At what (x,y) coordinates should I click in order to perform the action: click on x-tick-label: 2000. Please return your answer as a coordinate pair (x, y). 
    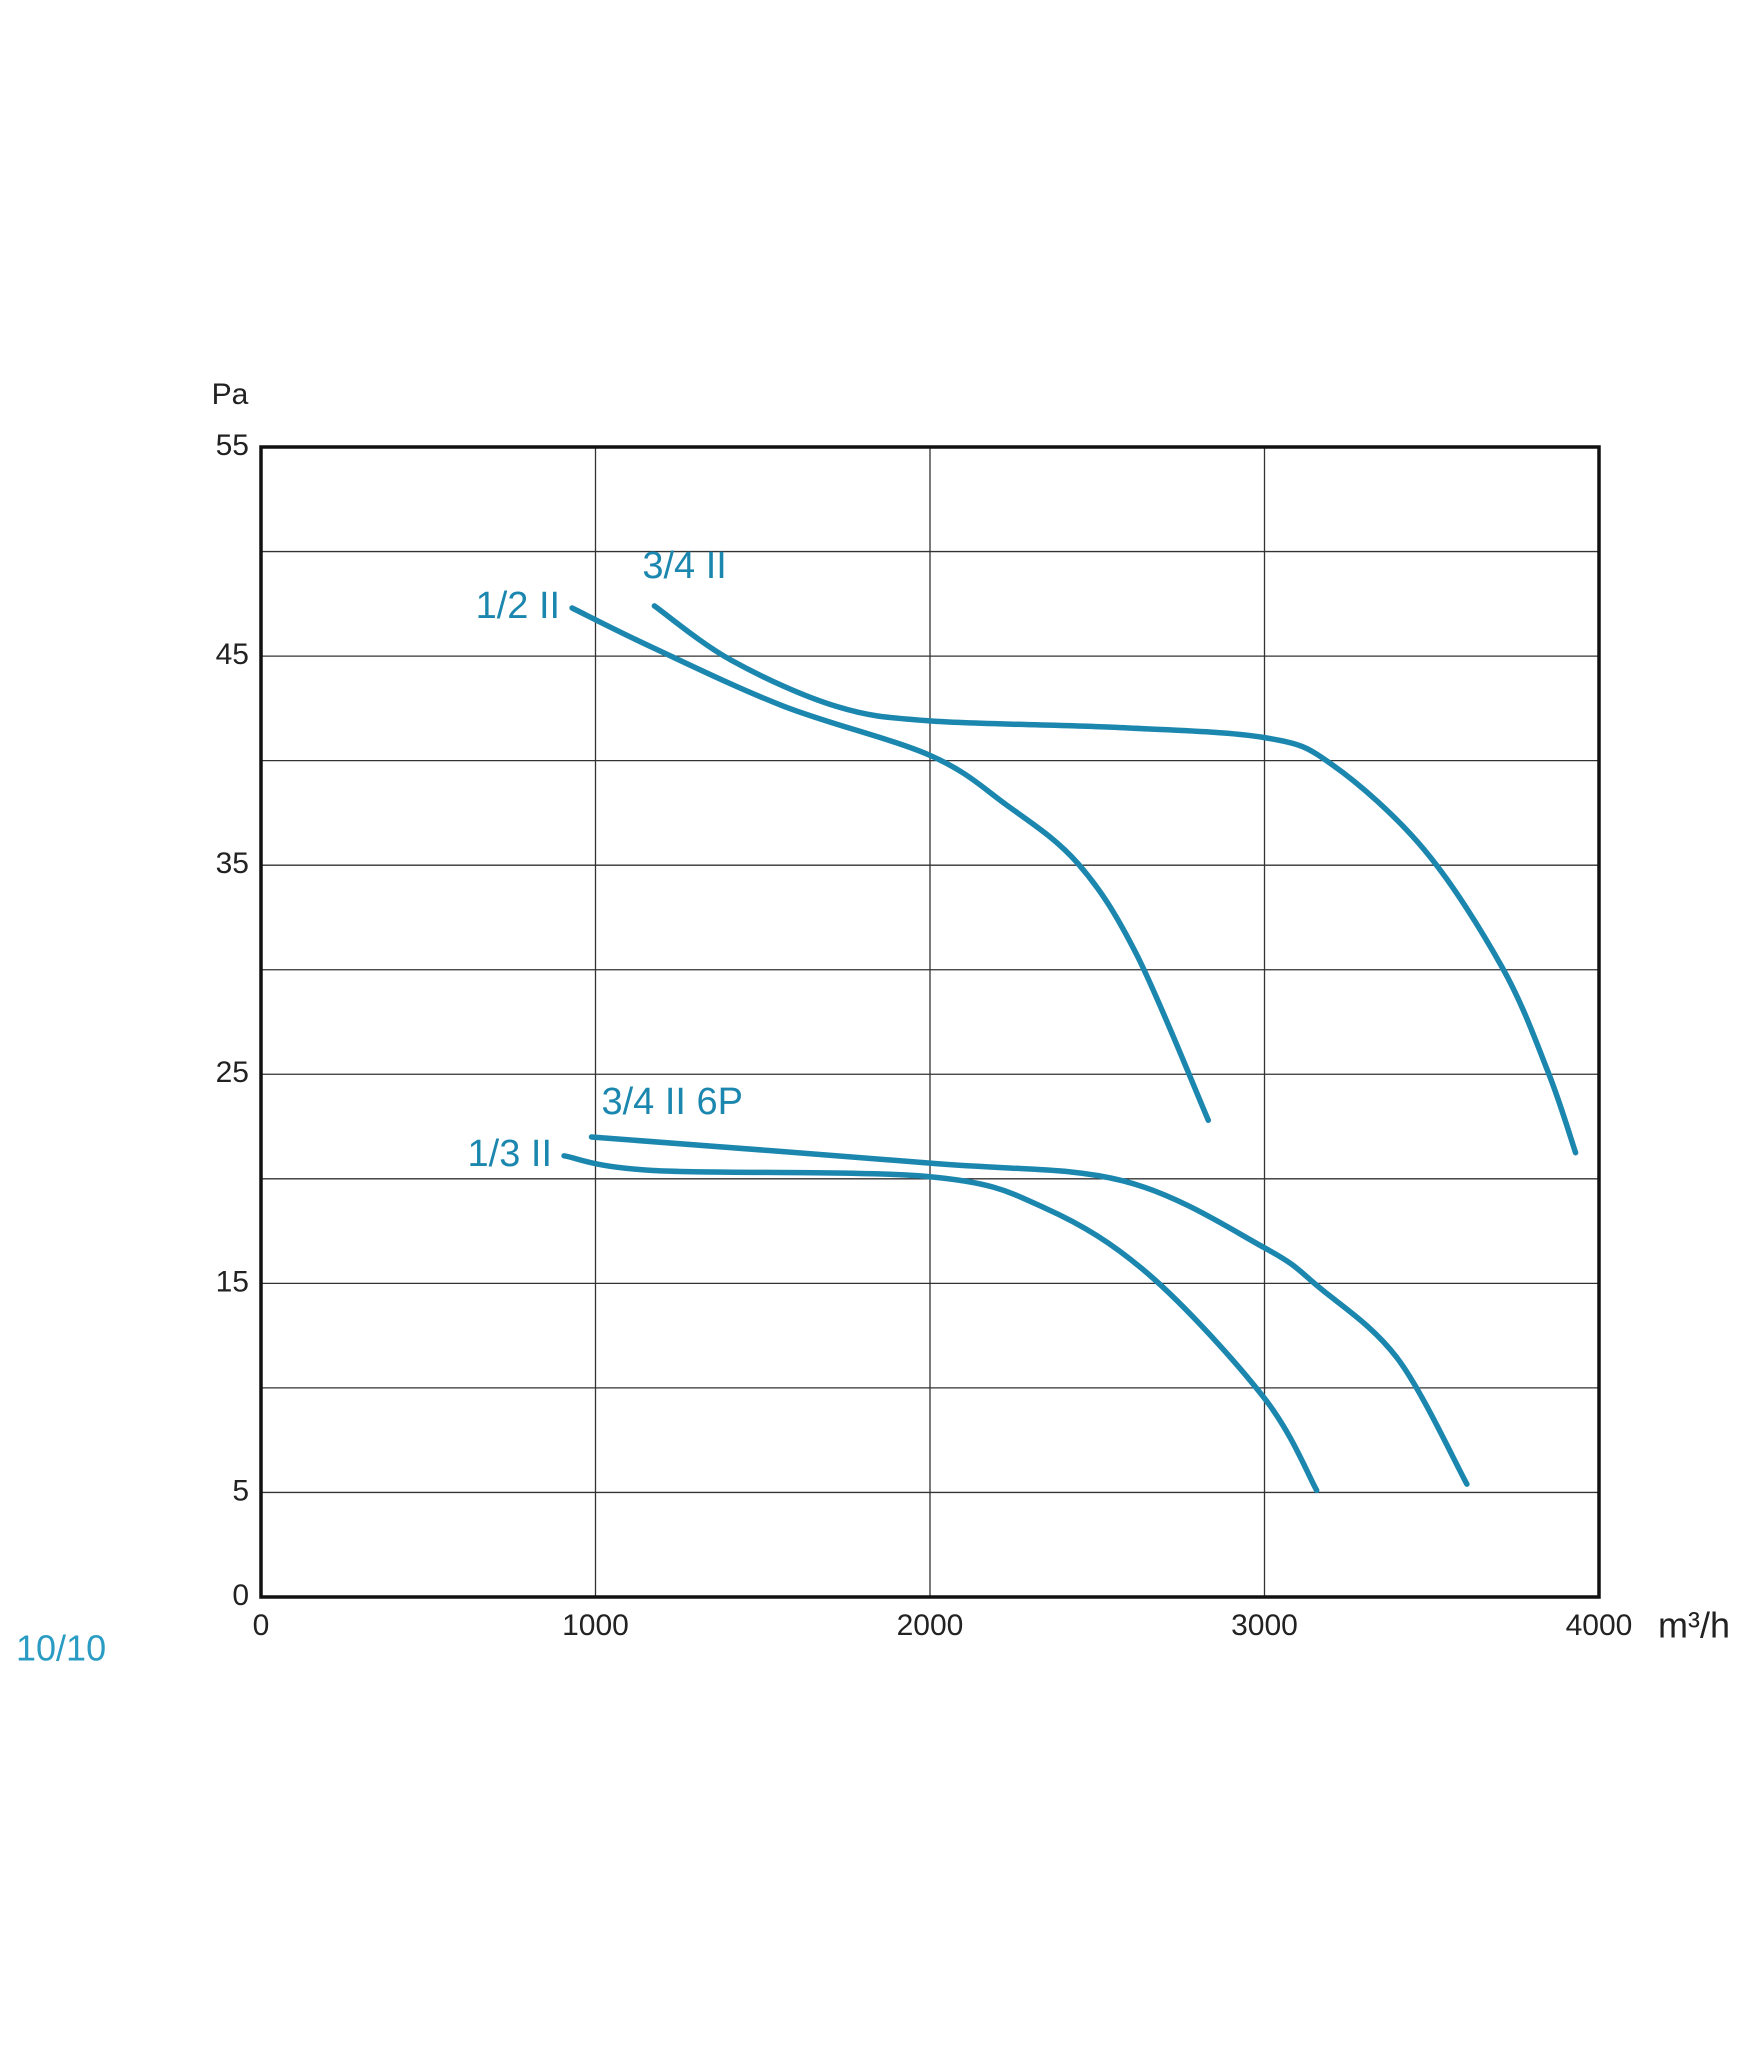
    Looking at the image, I should click on (930, 1625).